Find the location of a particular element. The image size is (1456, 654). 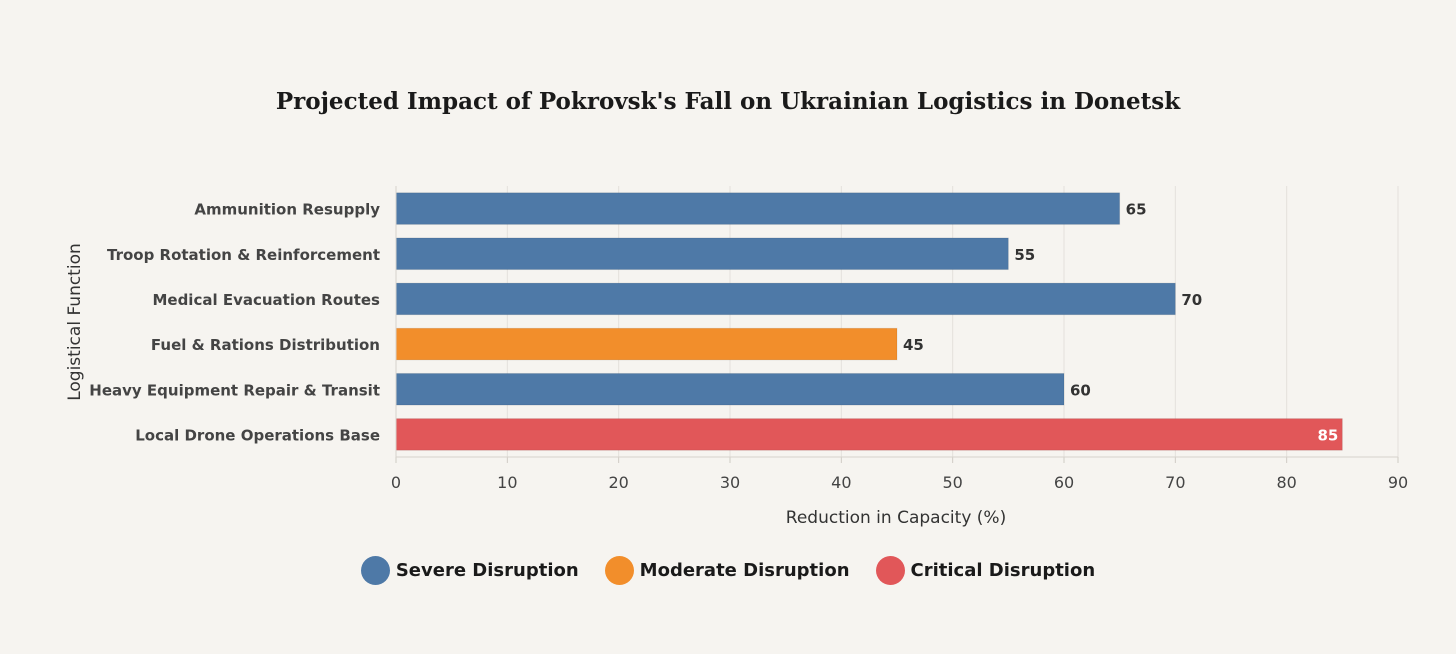

category-label: Local Drone Operations Base is located at coordinates (257, 435).